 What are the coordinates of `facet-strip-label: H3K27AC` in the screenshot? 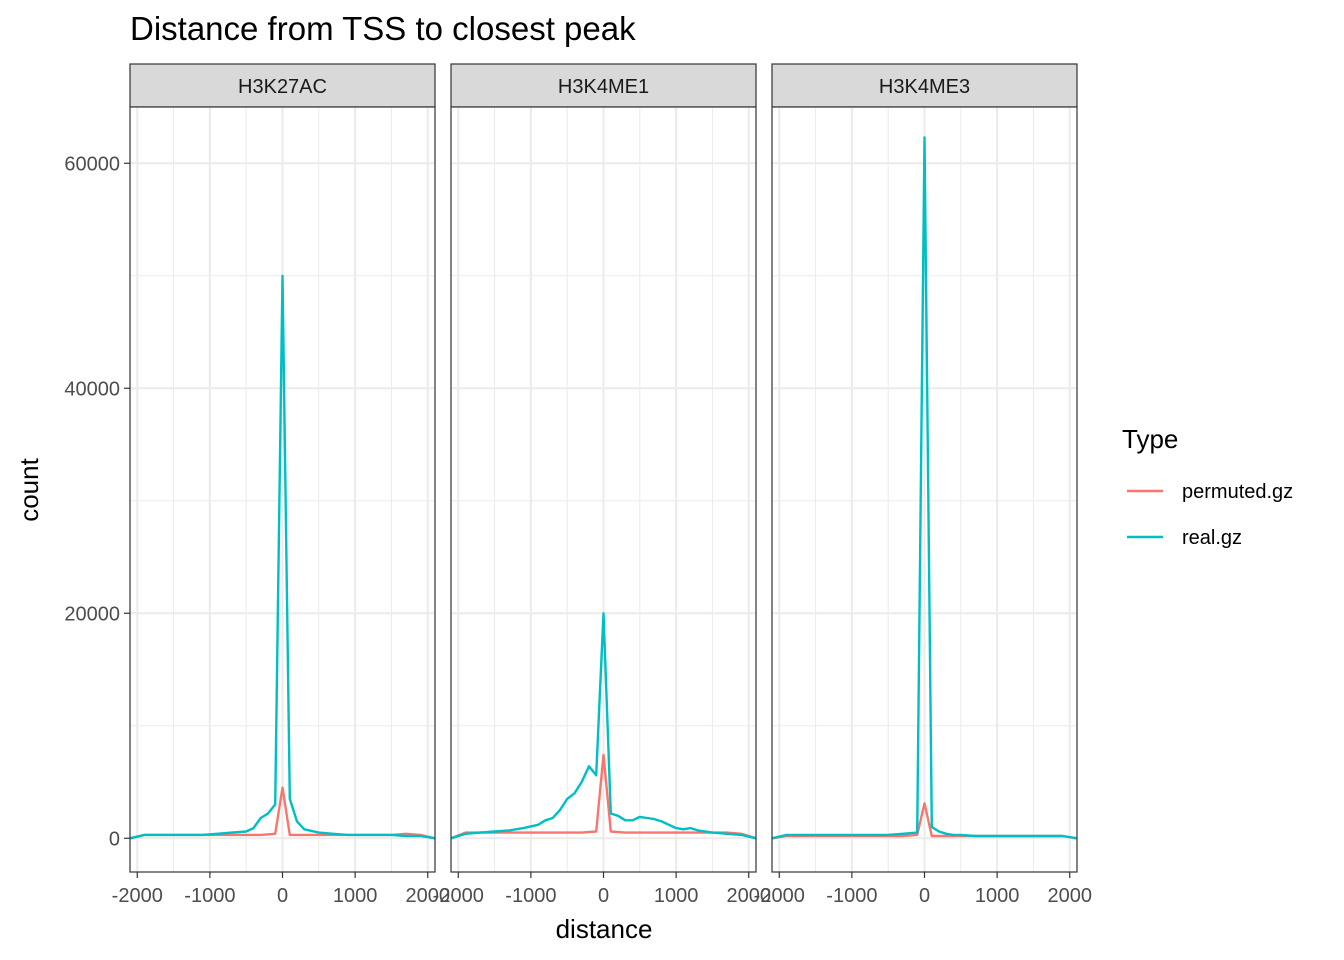 It's located at (282, 87).